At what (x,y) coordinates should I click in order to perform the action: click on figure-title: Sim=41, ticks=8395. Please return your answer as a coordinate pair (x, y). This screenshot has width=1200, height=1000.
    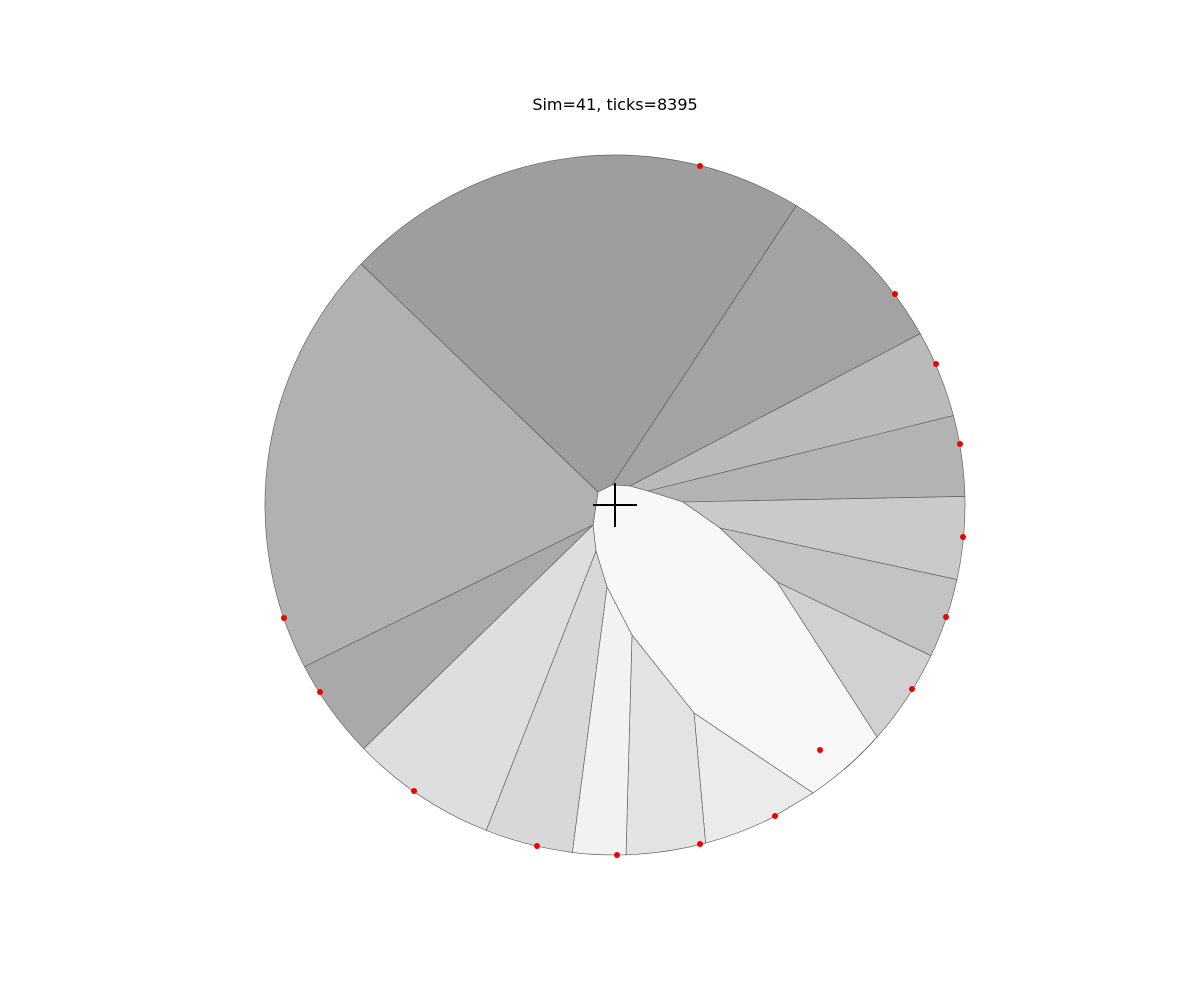
    Looking at the image, I should click on (615, 104).